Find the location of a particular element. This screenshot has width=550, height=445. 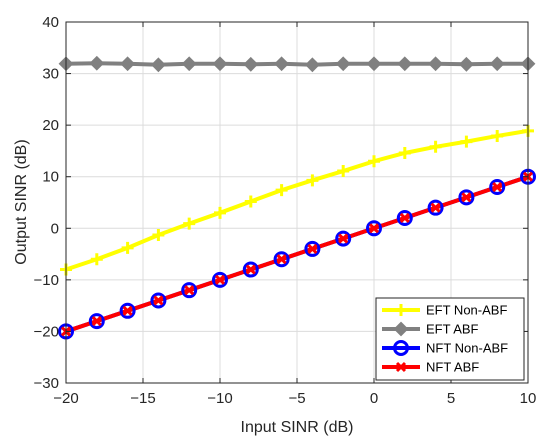

legend-marker-nft-abf is located at coordinates (401, 367).